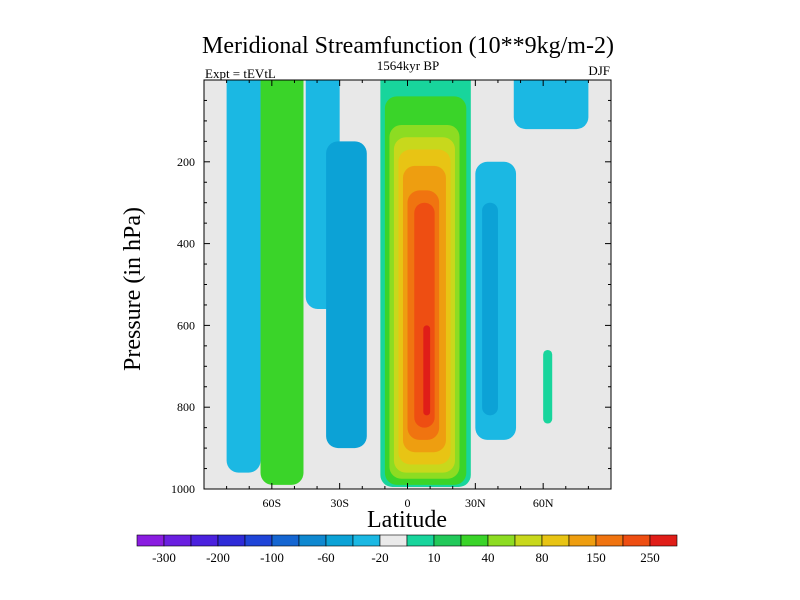 Image resolution: width=800 pixels, height=600 pixels. What do you see at coordinates (408, 65) in the screenshot?
I see `chart-subtitle: 1564kyr BP` at bounding box center [408, 65].